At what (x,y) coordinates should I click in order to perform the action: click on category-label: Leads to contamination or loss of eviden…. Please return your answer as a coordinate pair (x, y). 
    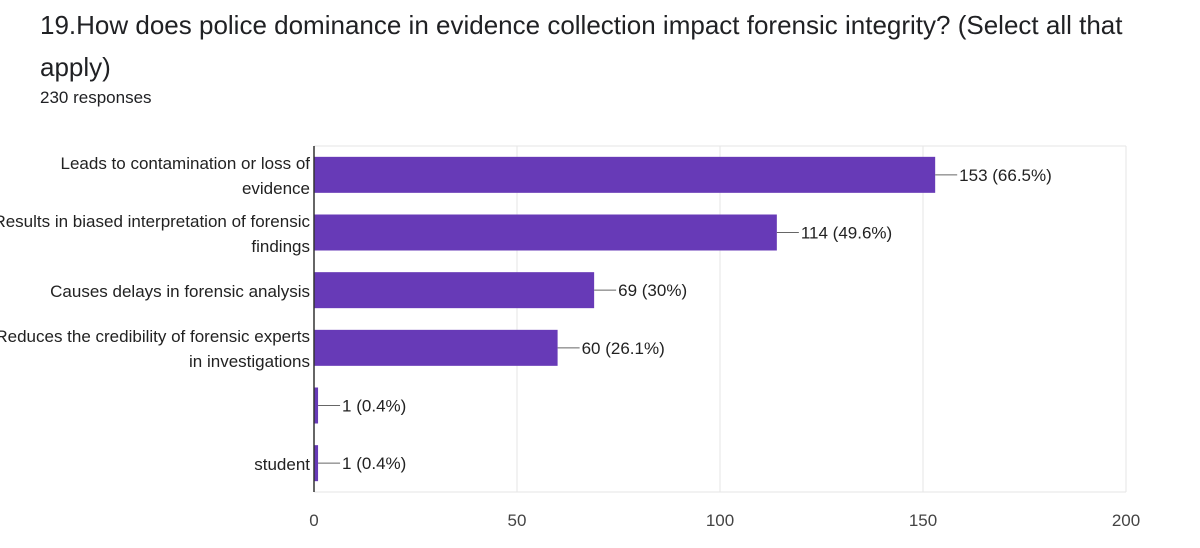
    Looking at the image, I should click on (185, 175).